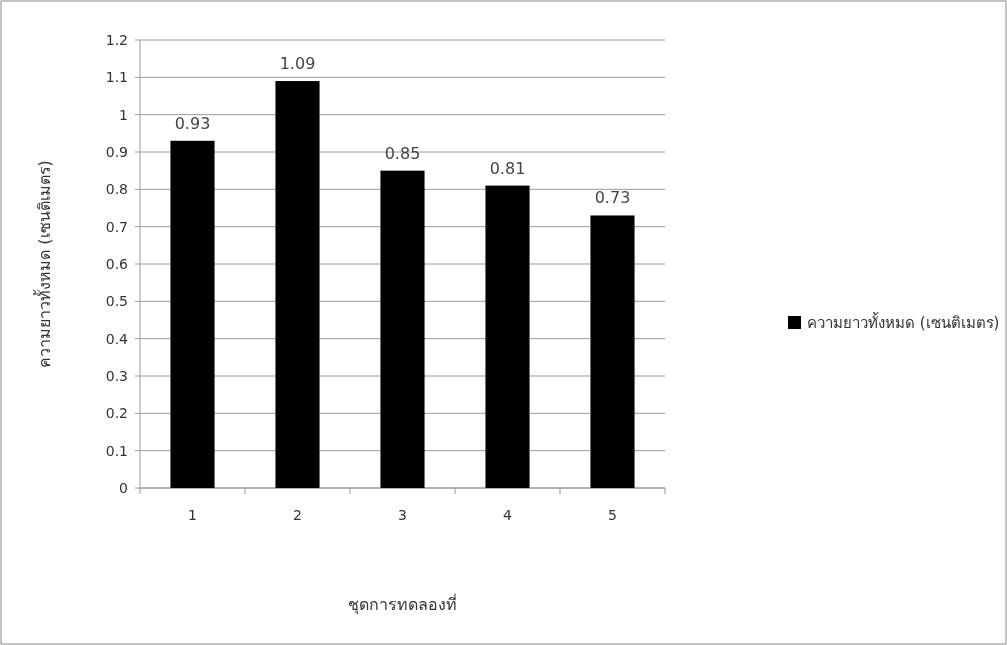  Describe the element at coordinates (297, 64) in the screenshot. I see `data-label: 1.09` at that location.